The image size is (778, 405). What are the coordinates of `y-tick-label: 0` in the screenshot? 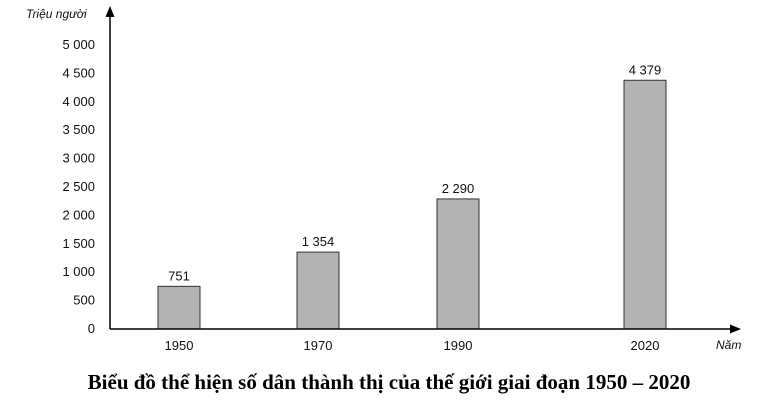 It's located at (91, 328).